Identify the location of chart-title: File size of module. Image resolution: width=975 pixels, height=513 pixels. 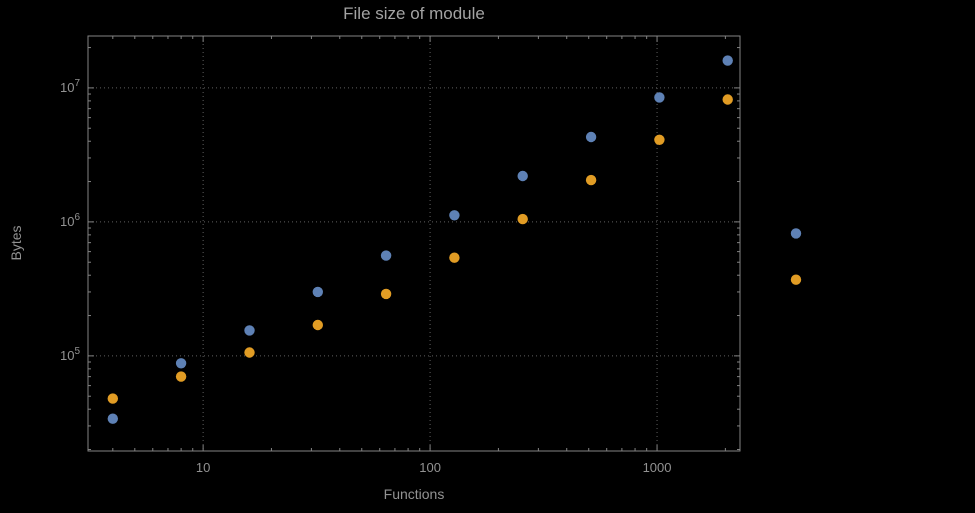
(414, 13).